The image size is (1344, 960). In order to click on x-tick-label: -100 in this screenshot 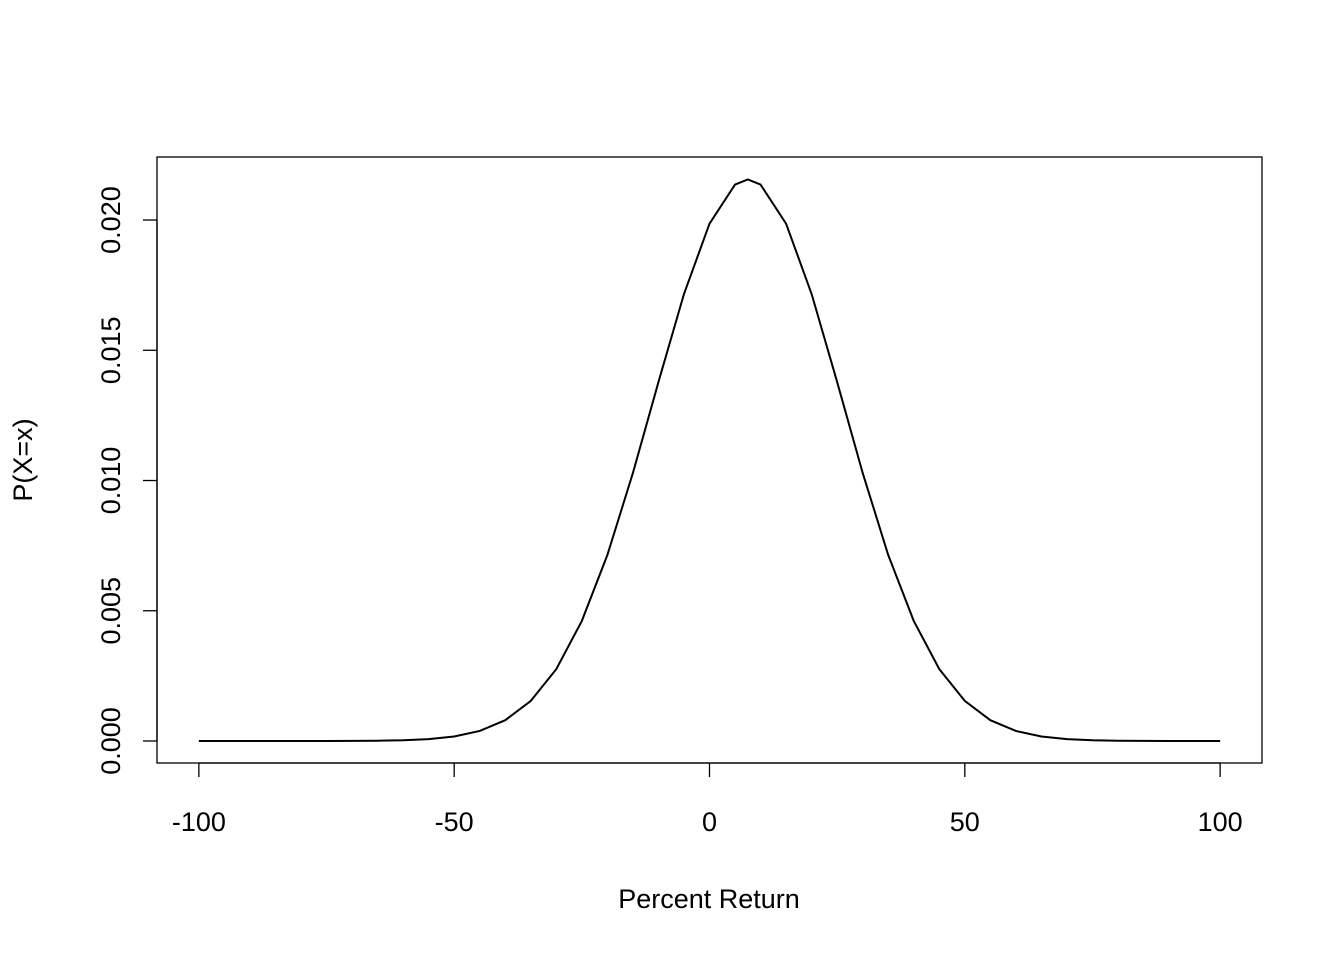, I will do `click(199, 822)`.